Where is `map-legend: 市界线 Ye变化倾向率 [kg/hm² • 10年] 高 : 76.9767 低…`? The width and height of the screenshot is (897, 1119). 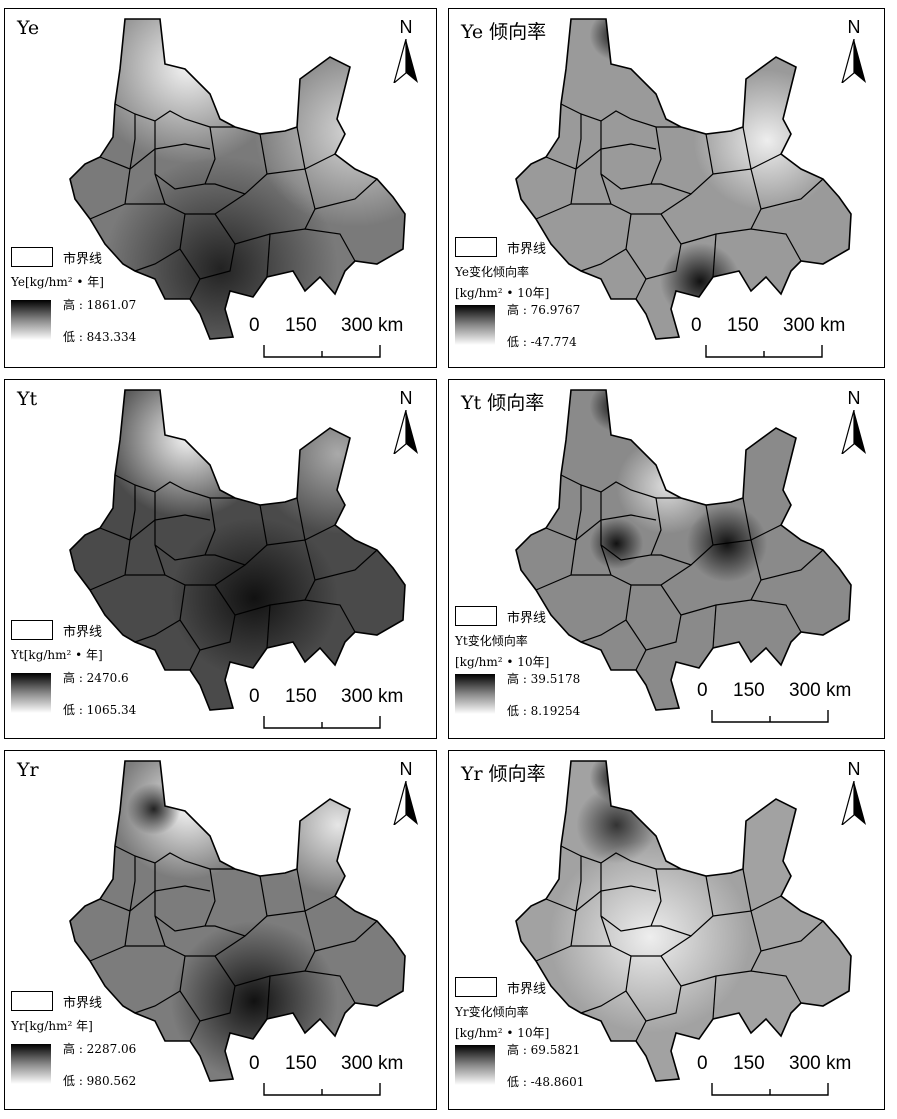 map-legend: 市界线 Ye变化倾向率 [kg/hm² • 10年] 高 : 76.9767 低… is located at coordinates (555, 293).